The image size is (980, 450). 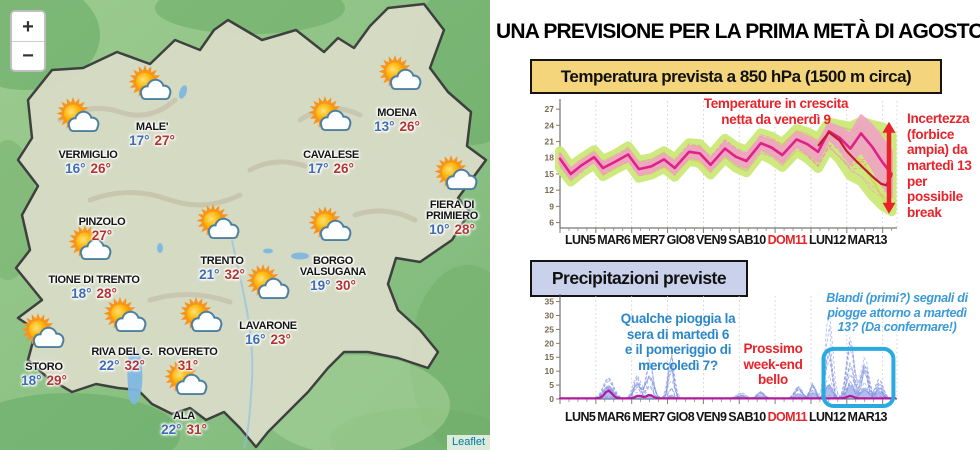 I want to click on town-temps: 18° 29°, so click(x=44, y=380).